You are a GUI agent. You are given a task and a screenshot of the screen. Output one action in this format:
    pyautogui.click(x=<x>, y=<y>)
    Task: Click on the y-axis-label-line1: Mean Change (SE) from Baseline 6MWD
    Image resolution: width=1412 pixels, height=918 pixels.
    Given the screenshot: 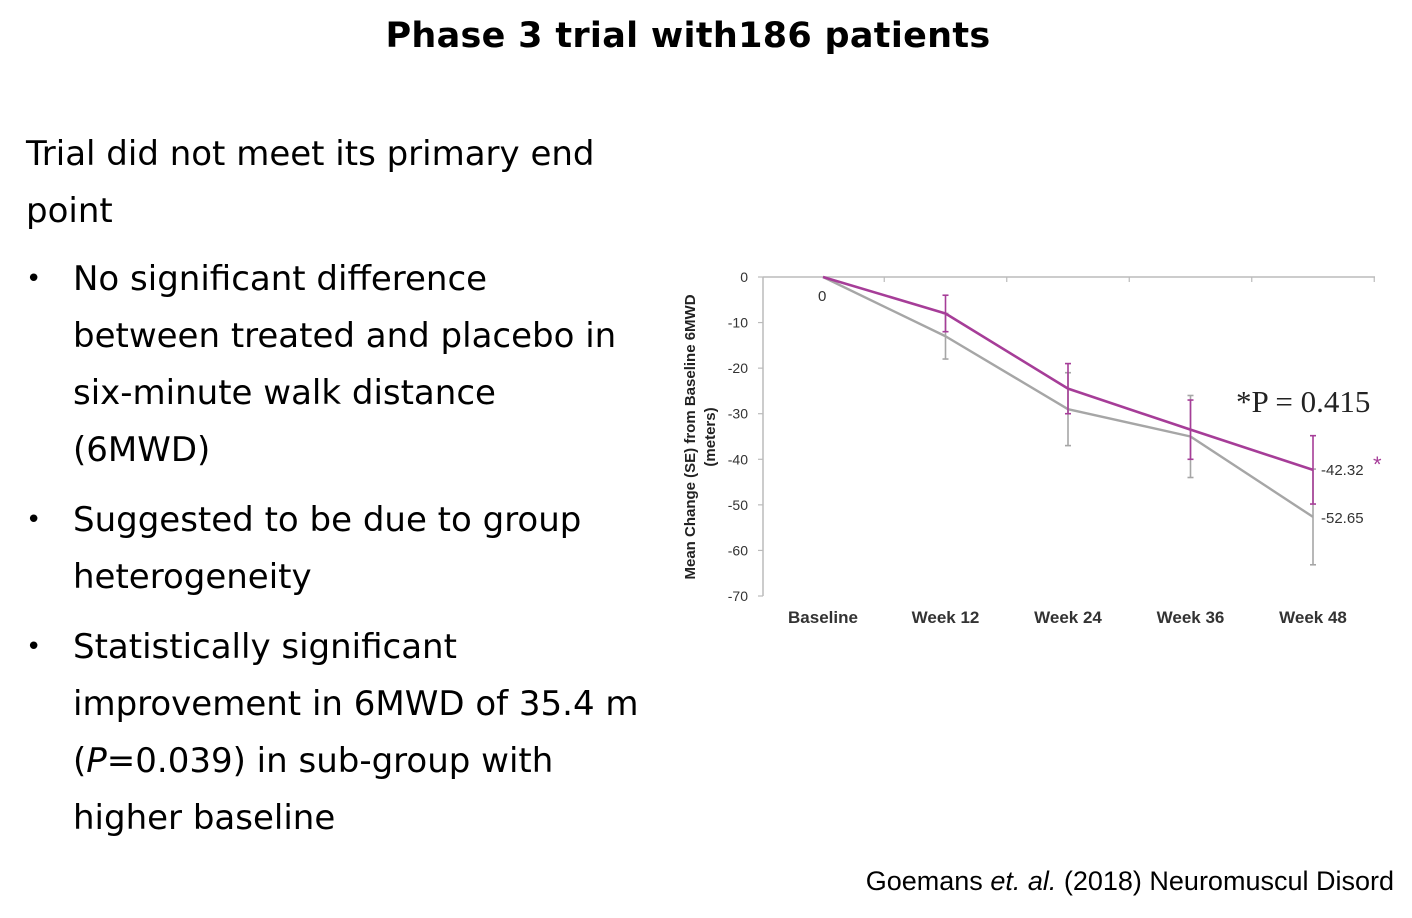 What is the action you would take?
    pyautogui.click(x=690, y=436)
    